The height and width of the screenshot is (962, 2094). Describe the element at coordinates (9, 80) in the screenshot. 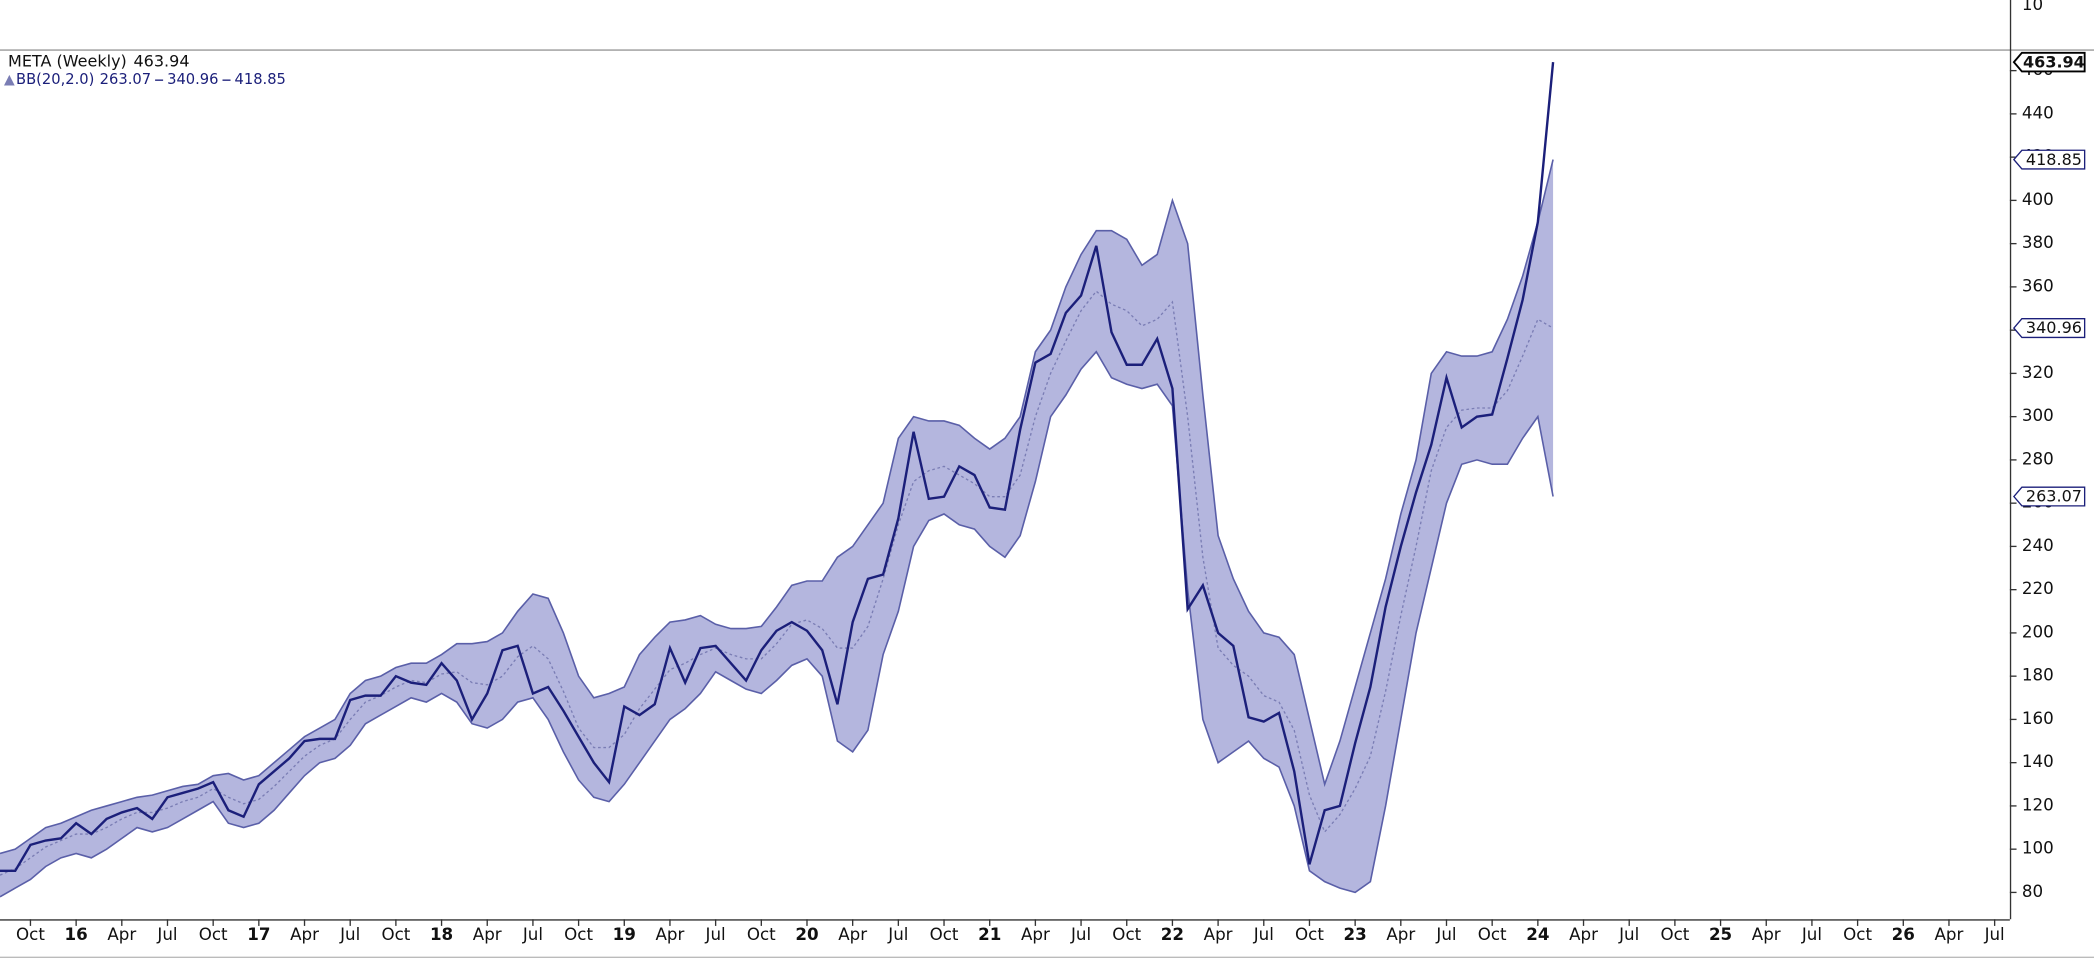

I see `legend-icon` at that location.